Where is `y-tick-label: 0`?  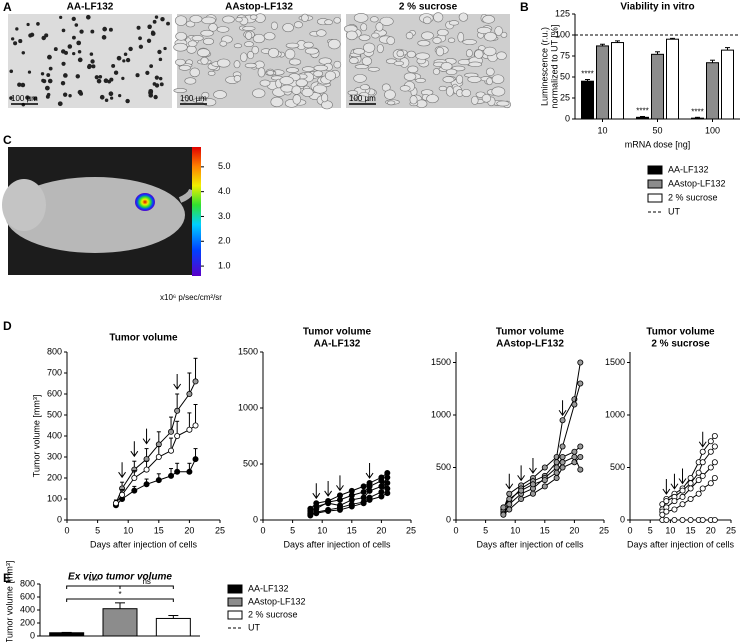
y-tick-label: 0 is located at coordinates (255, 519).